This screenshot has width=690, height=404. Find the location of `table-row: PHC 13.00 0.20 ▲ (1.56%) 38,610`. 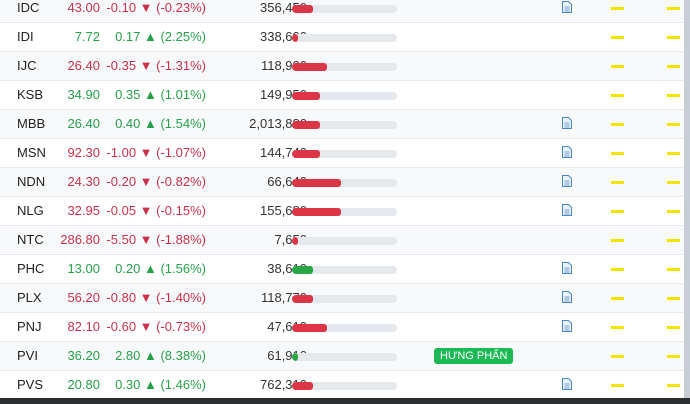

table-row: PHC 13.00 0.20 ▲ (1.56%) 38,610 is located at coordinates (342, 269).